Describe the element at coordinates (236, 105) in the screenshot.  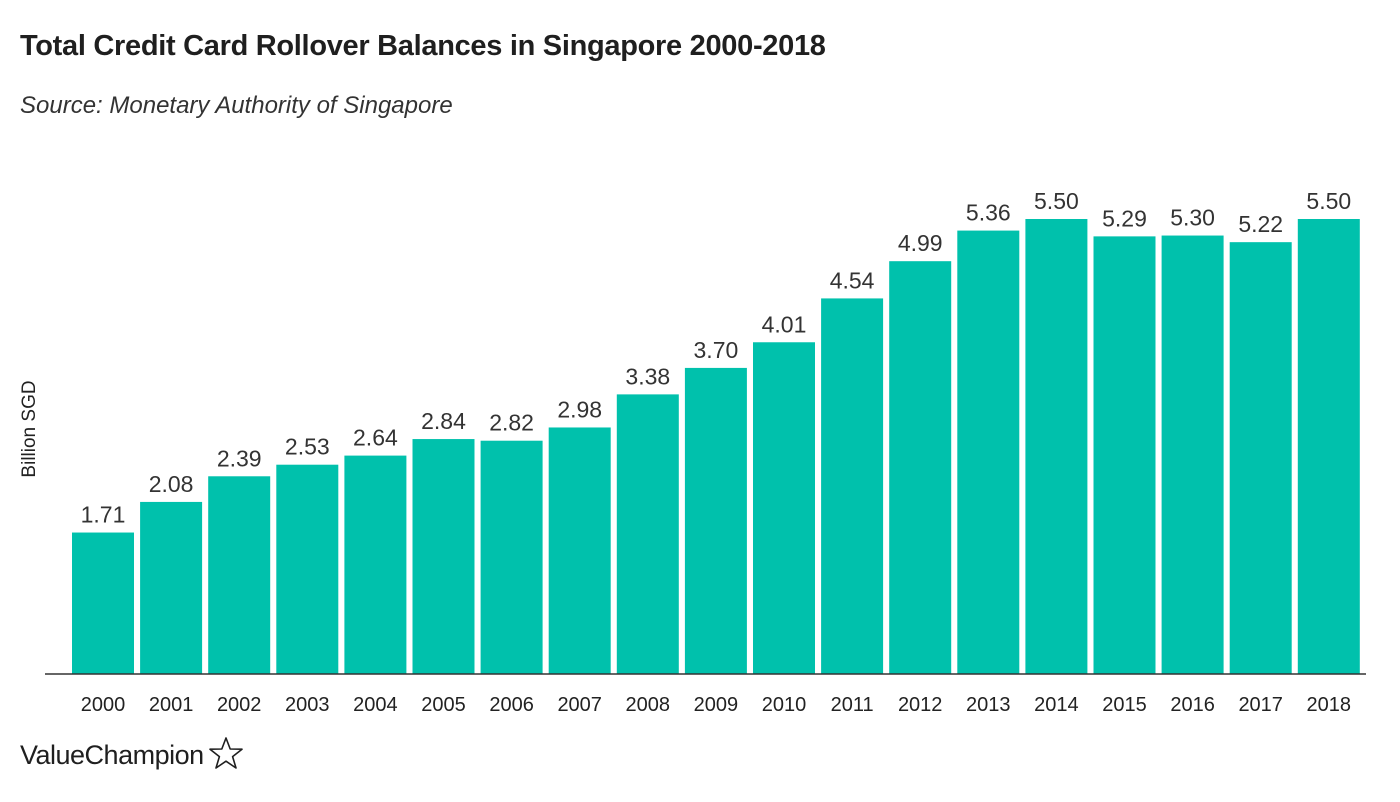
I see `chart-subtitle: Source: Monetary Authority of Singapore` at that location.